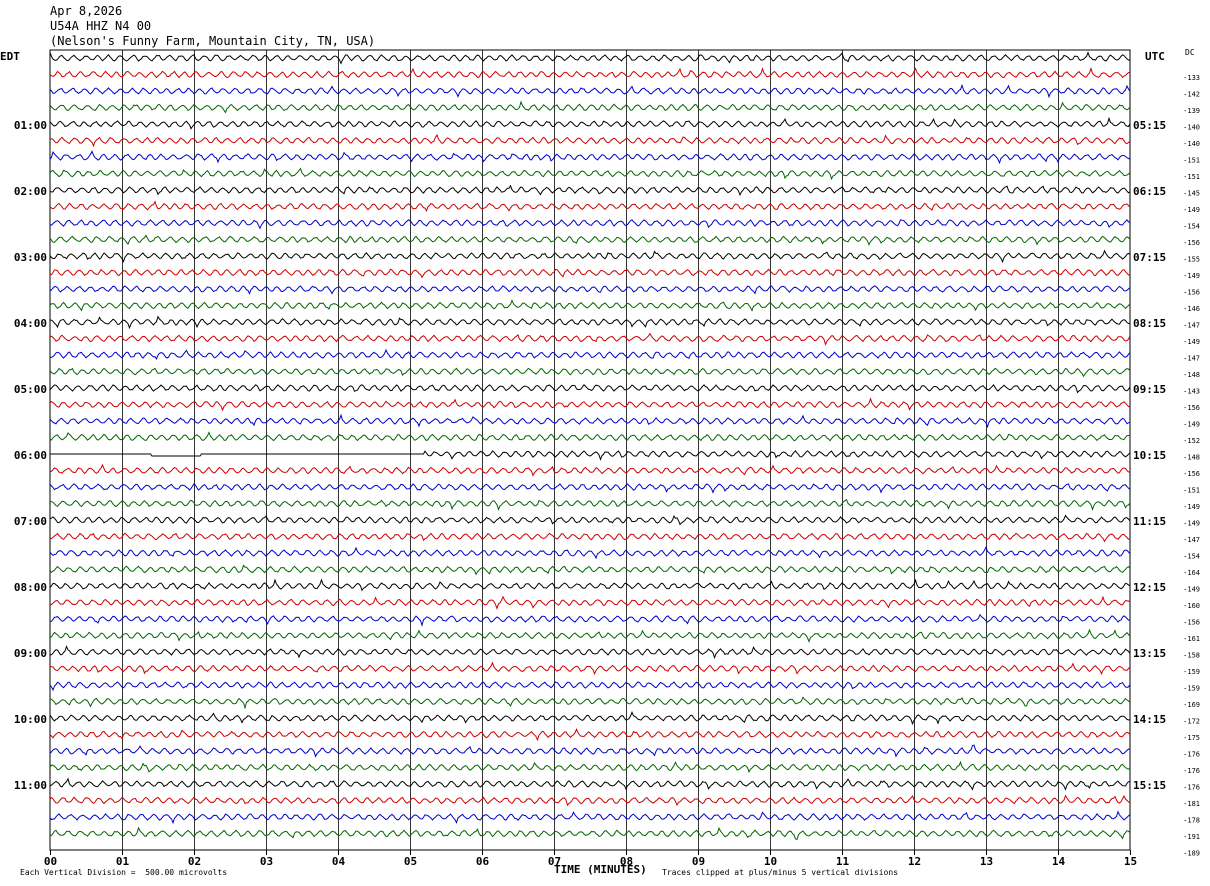 The width and height of the screenshot is (1210, 886). What do you see at coordinates (1191, 375) in the screenshot?
I see `dc-offset-label: -148` at bounding box center [1191, 375].